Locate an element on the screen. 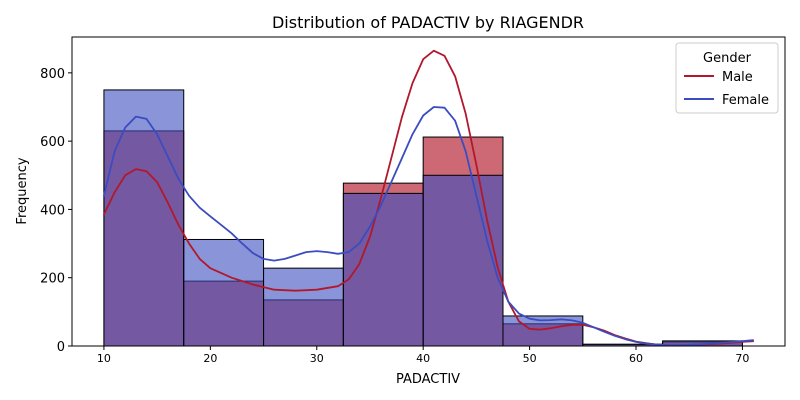 This screenshot has width=800, height=400. x-tick-label: 40 is located at coordinates (423, 358).